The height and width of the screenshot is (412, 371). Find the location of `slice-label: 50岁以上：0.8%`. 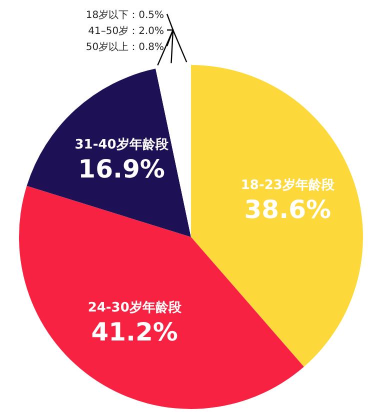

slice-label: 50岁以上：0.8% is located at coordinates (125, 47).